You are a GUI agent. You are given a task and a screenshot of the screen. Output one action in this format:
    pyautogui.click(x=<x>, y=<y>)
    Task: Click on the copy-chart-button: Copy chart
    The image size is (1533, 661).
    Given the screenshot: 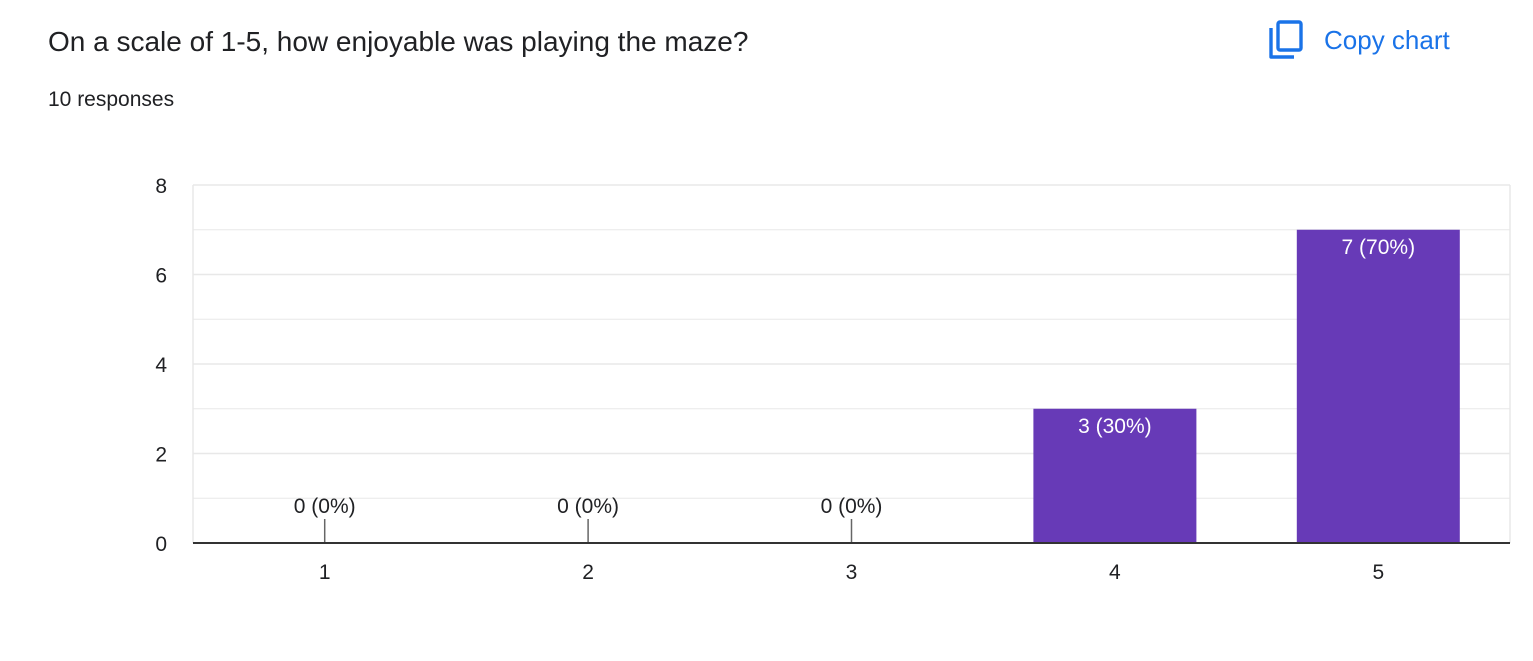 What is the action you would take?
    pyautogui.click(x=1359, y=40)
    